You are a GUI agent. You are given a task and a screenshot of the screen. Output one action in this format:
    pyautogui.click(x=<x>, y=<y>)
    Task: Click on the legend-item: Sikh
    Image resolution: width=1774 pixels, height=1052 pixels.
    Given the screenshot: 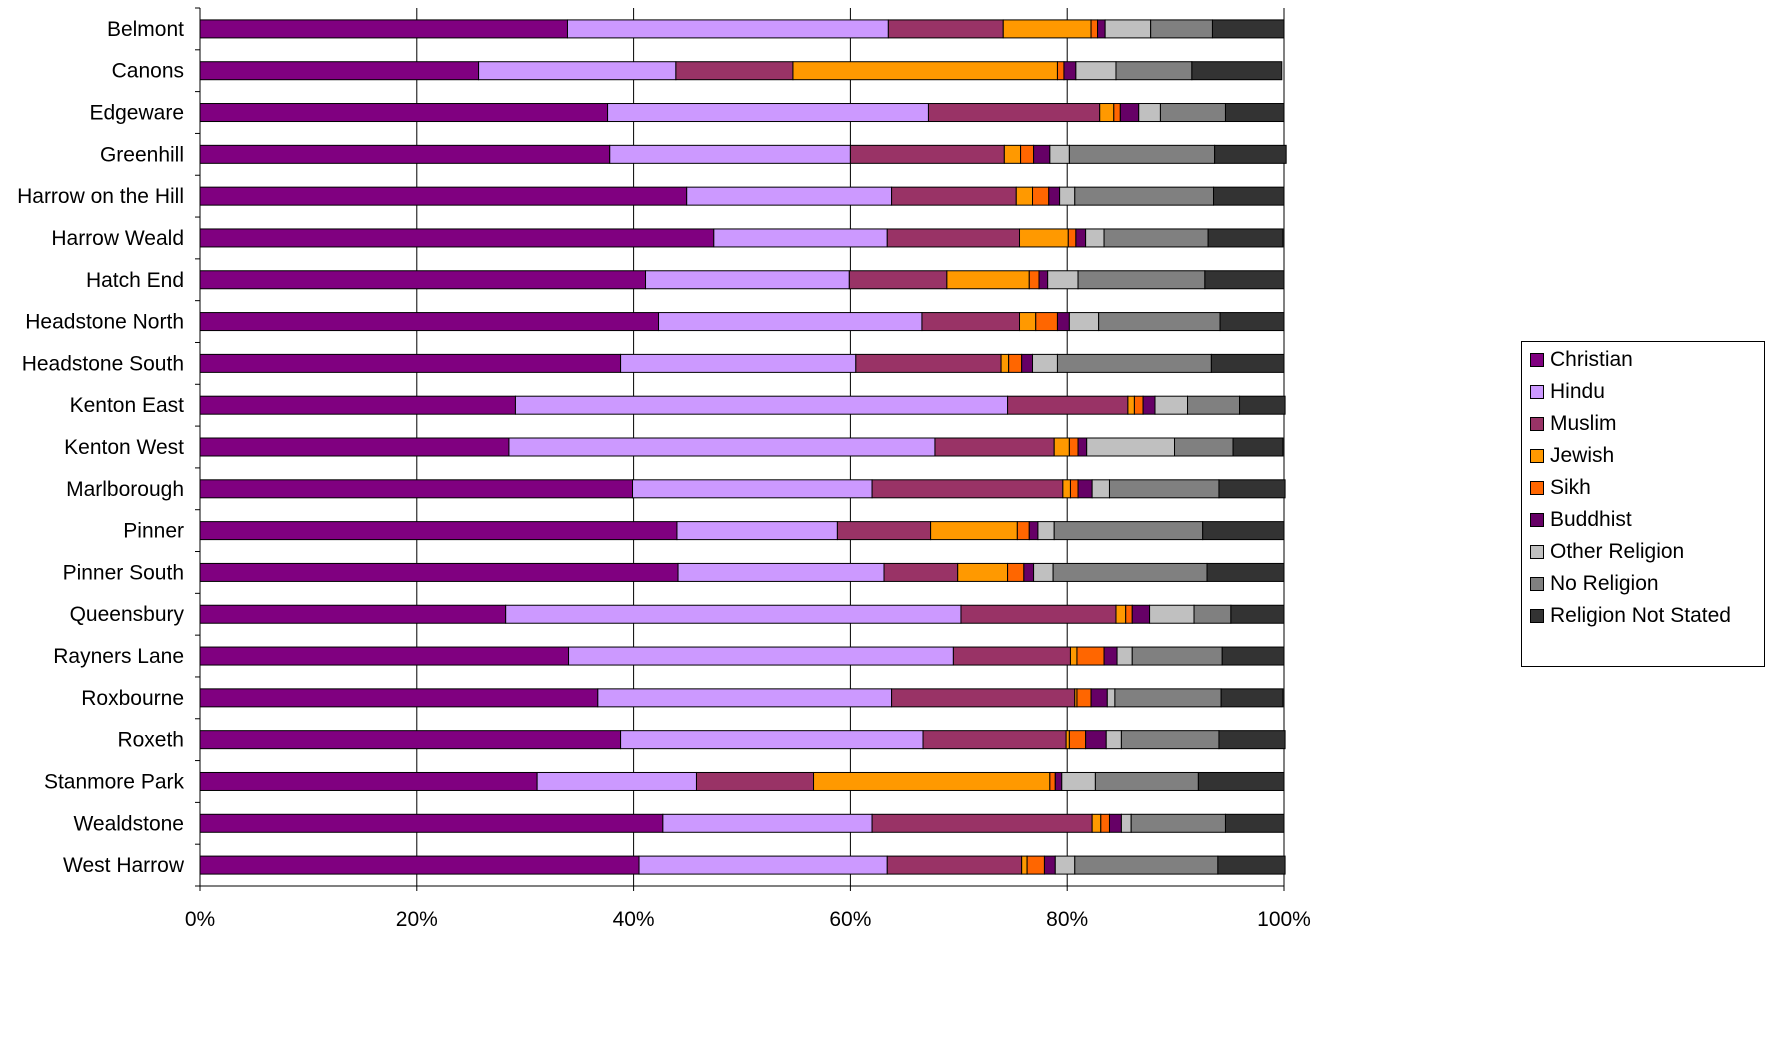 What is the action you would take?
    pyautogui.click(x=1560, y=488)
    